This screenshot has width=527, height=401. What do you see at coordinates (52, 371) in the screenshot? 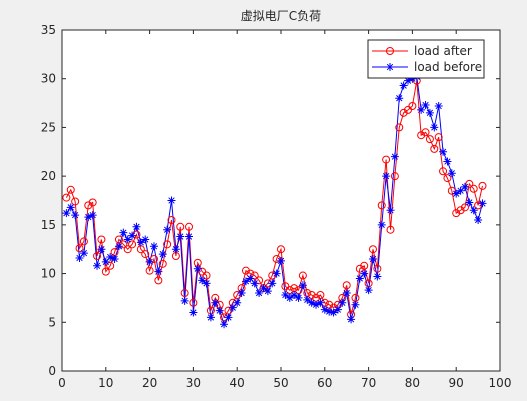
I see `y-tick-label: 0` at bounding box center [52, 371].